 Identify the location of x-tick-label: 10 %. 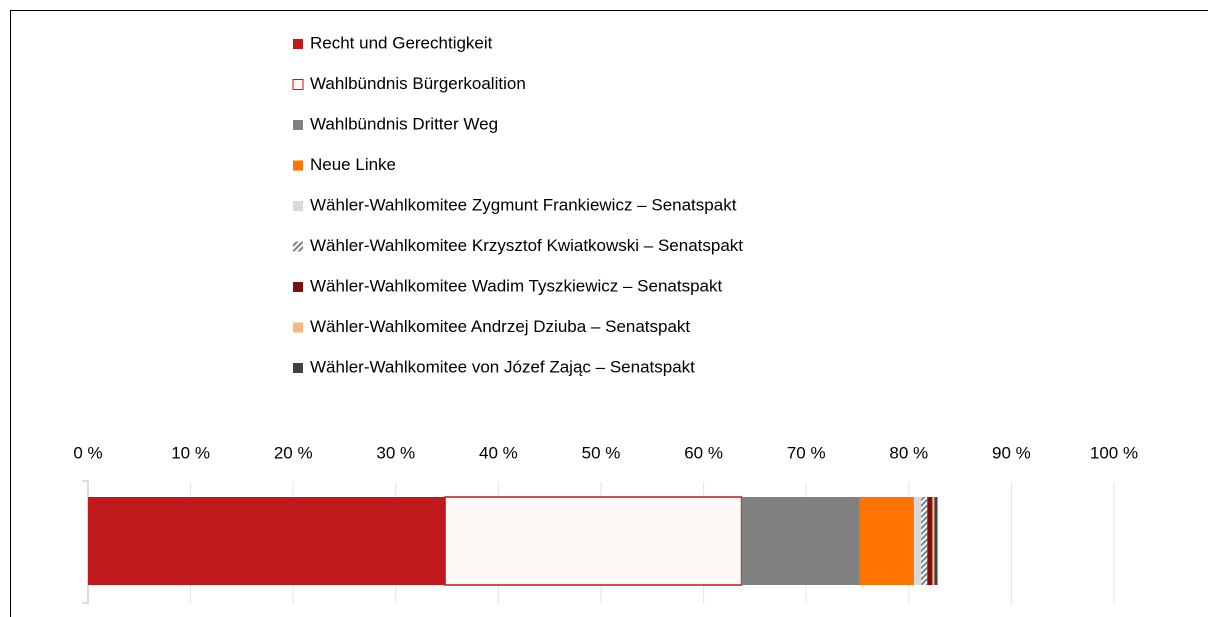
(190, 452).